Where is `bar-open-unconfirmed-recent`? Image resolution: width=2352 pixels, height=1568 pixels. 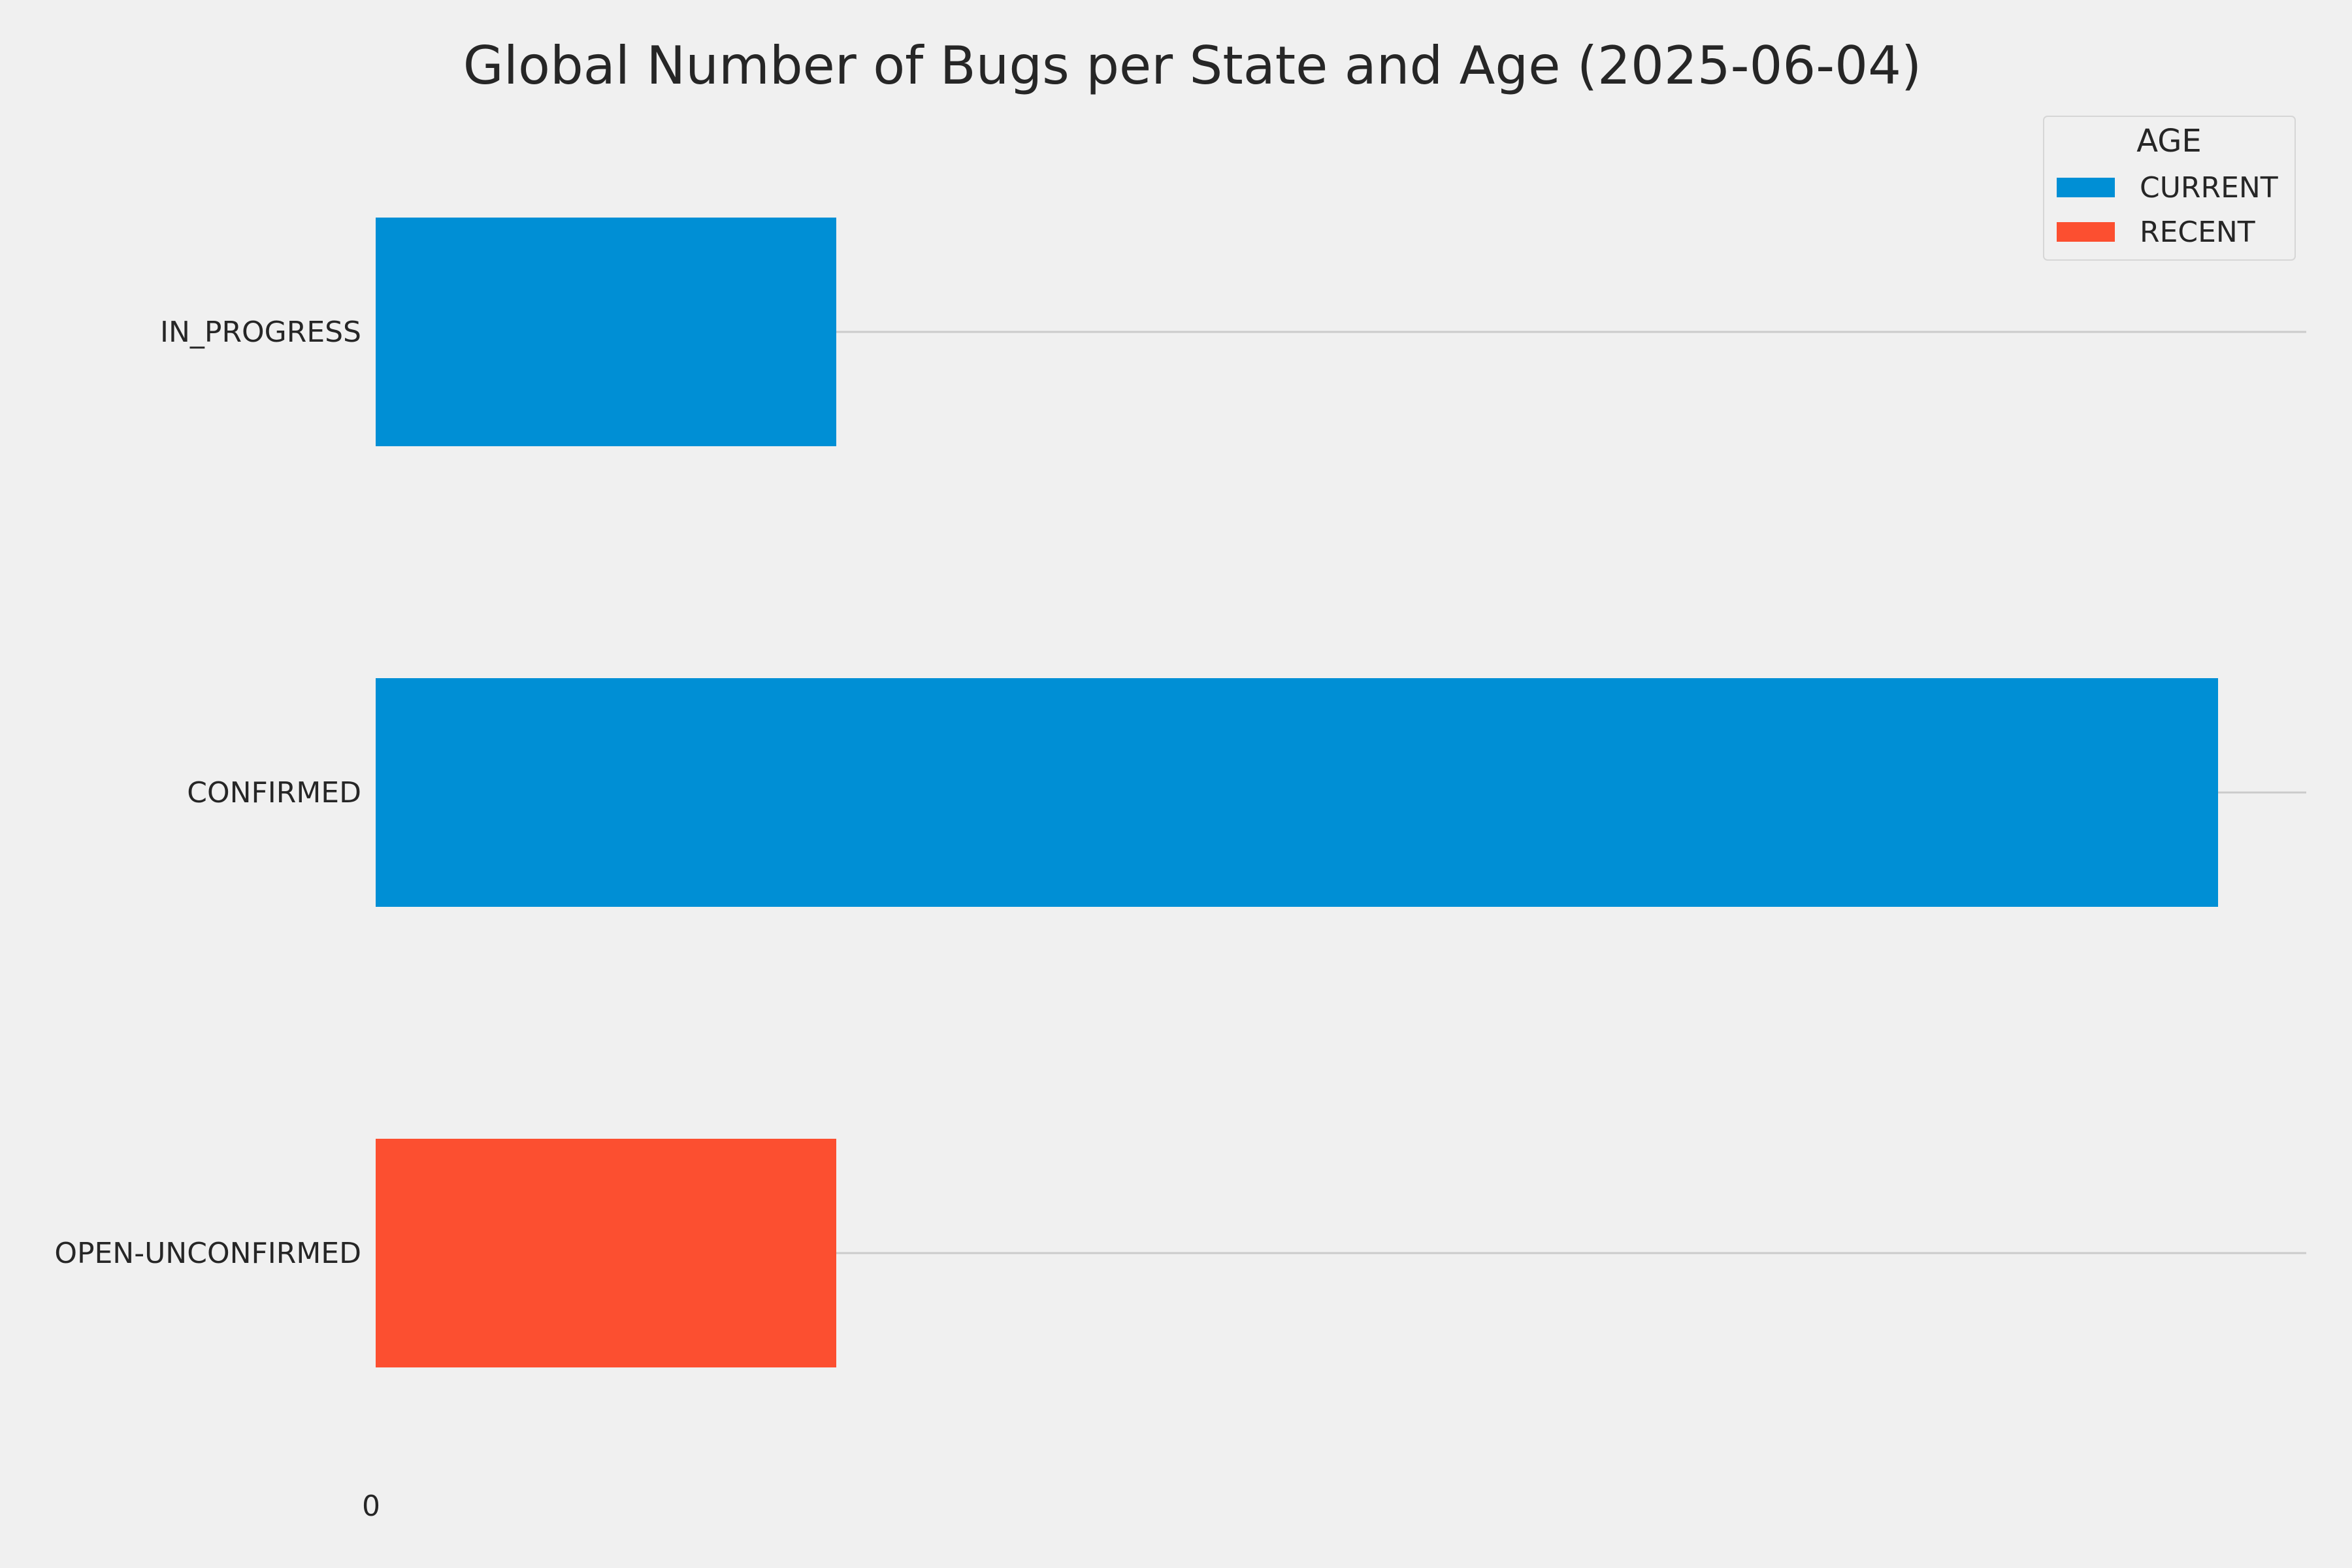
bar-open-unconfirmed-recent is located at coordinates (606, 1253).